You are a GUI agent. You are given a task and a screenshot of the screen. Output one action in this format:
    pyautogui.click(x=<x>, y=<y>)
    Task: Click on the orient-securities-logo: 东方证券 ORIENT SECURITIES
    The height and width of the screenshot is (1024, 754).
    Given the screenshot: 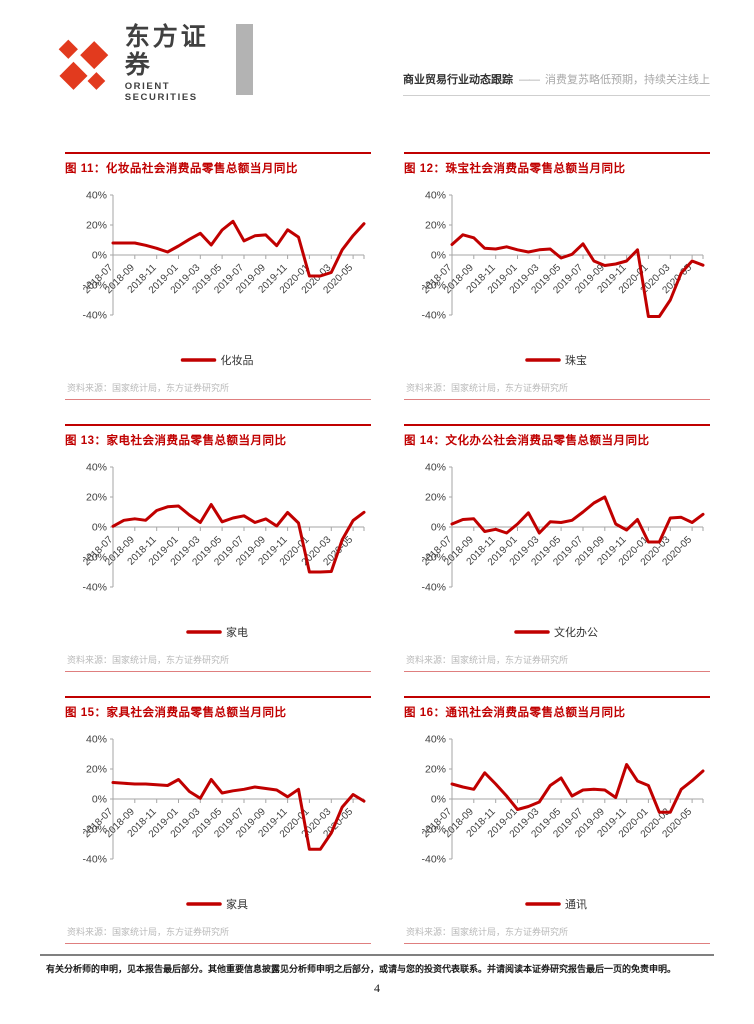 What is the action you would take?
    pyautogui.click(x=138, y=63)
    